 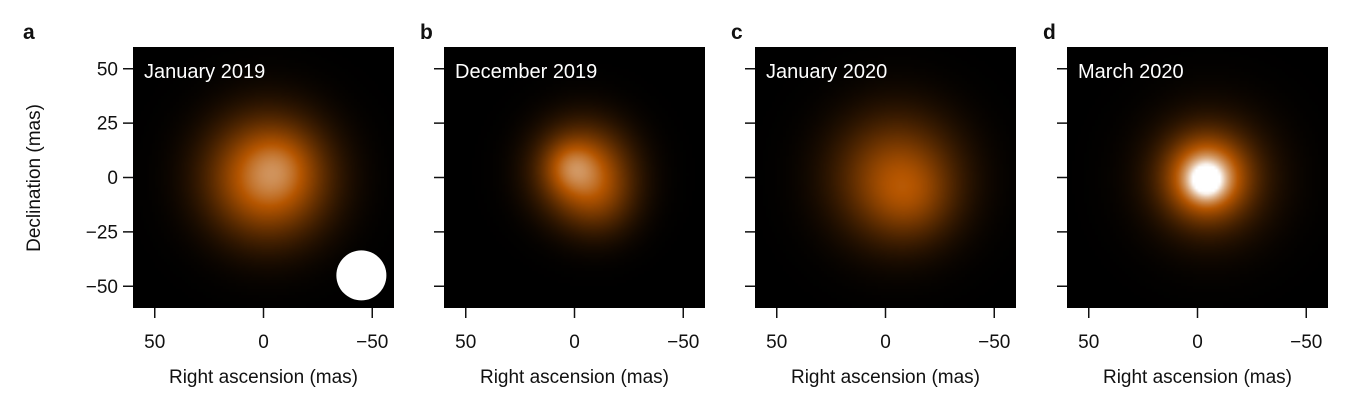 I want to click on panel-letter: c, so click(x=737, y=32).